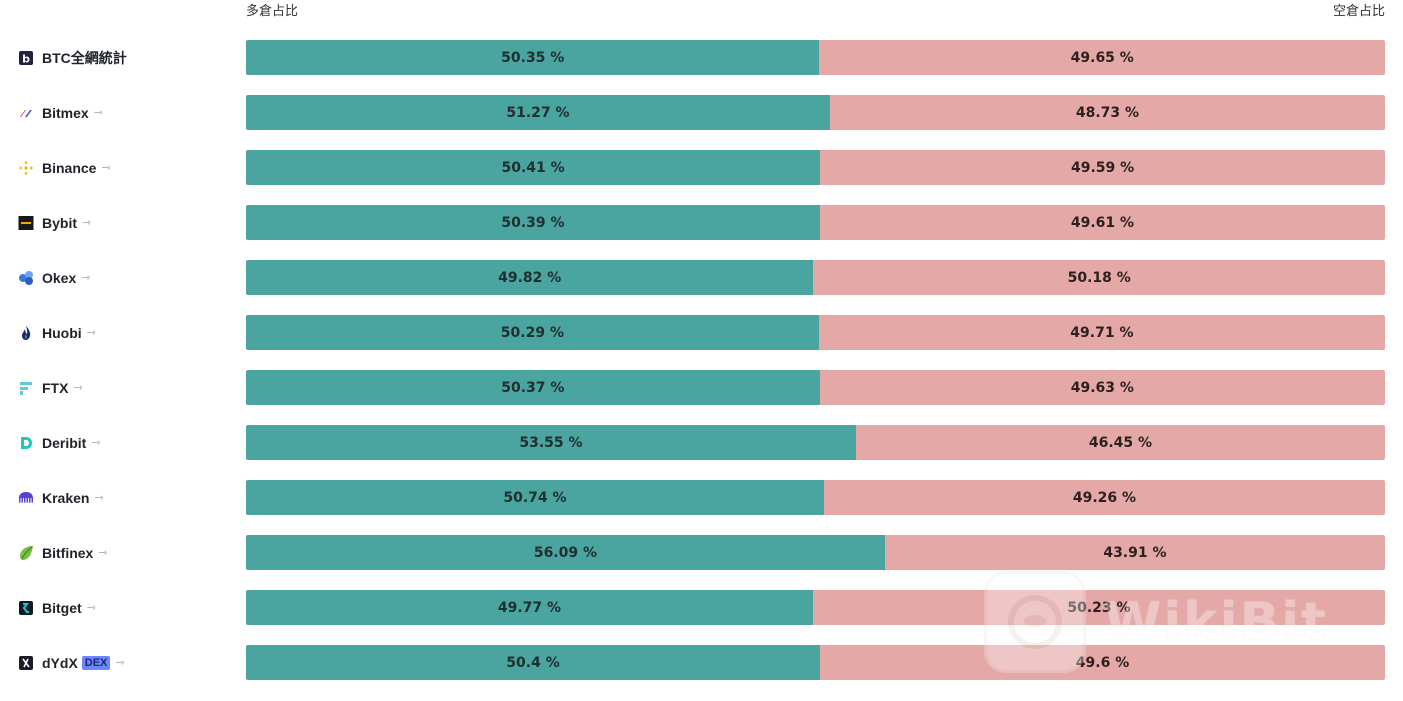 This screenshot has height=701, width=1403. I want to click on exchange-name: Bitget, so click(62, 607).